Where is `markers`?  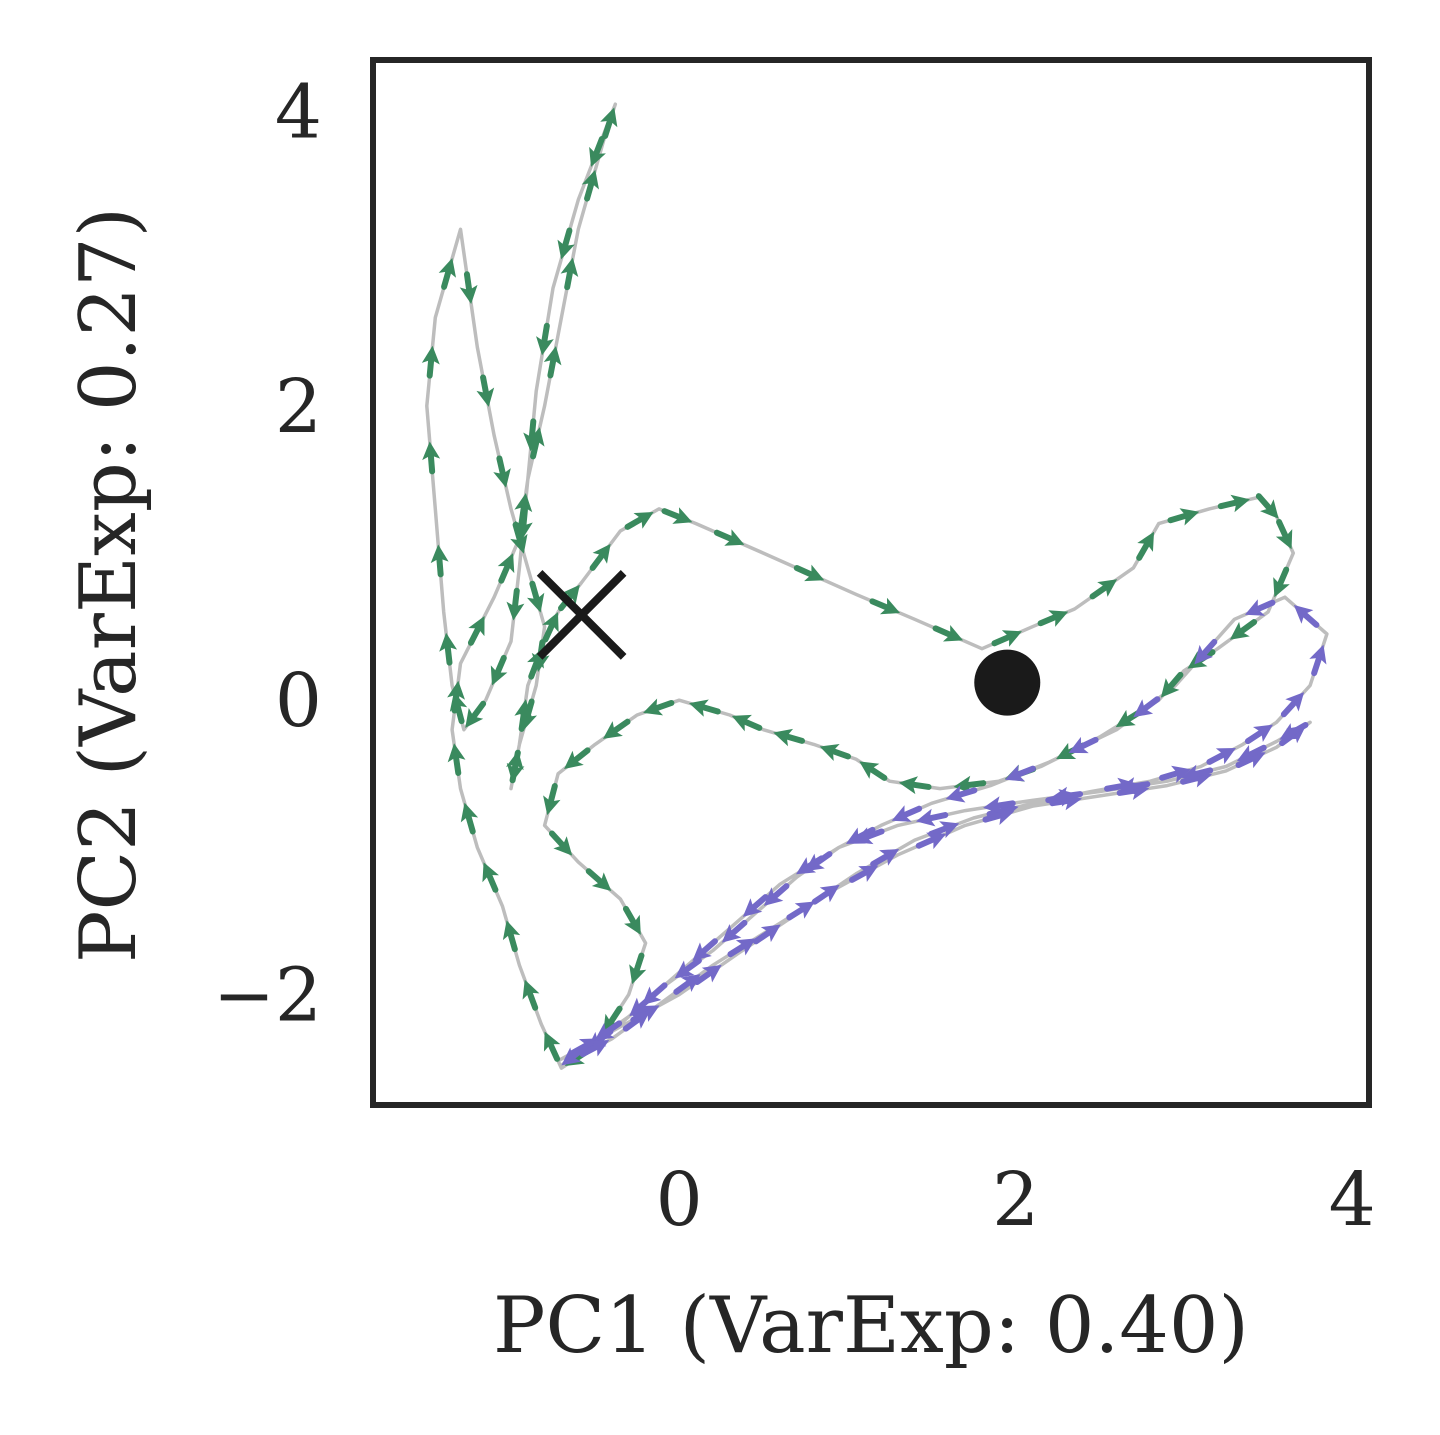
markers is located at coordinates (788, 643).